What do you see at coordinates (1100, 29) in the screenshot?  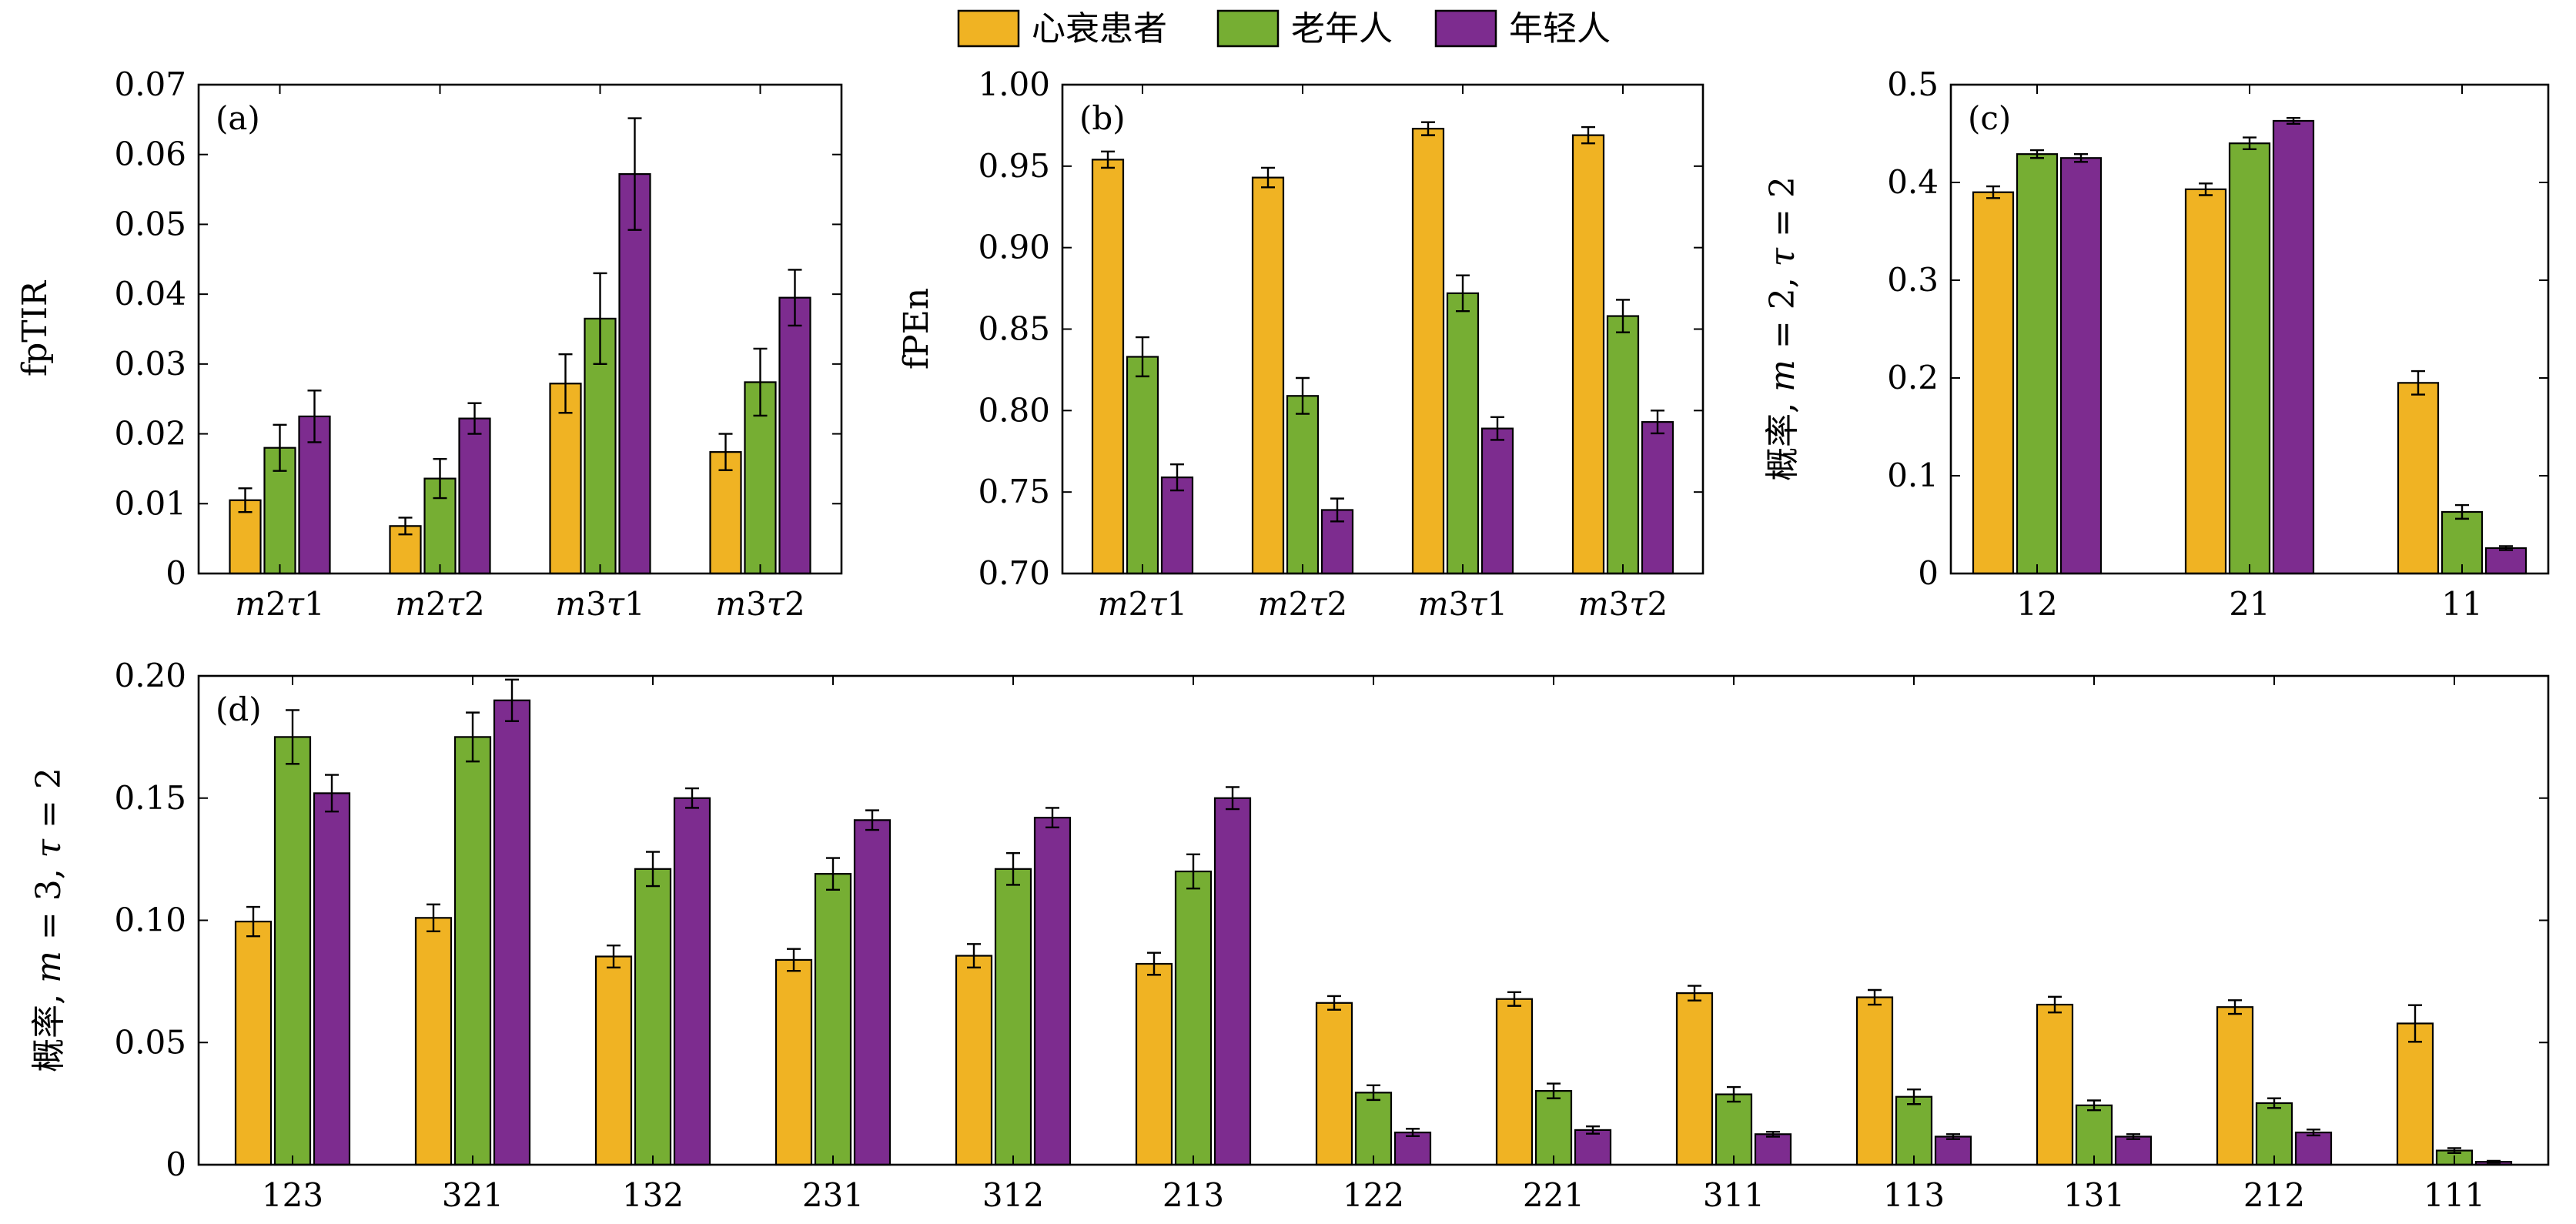 I see `legend-label: 心衰患者` at bounding box center [1100, 29].